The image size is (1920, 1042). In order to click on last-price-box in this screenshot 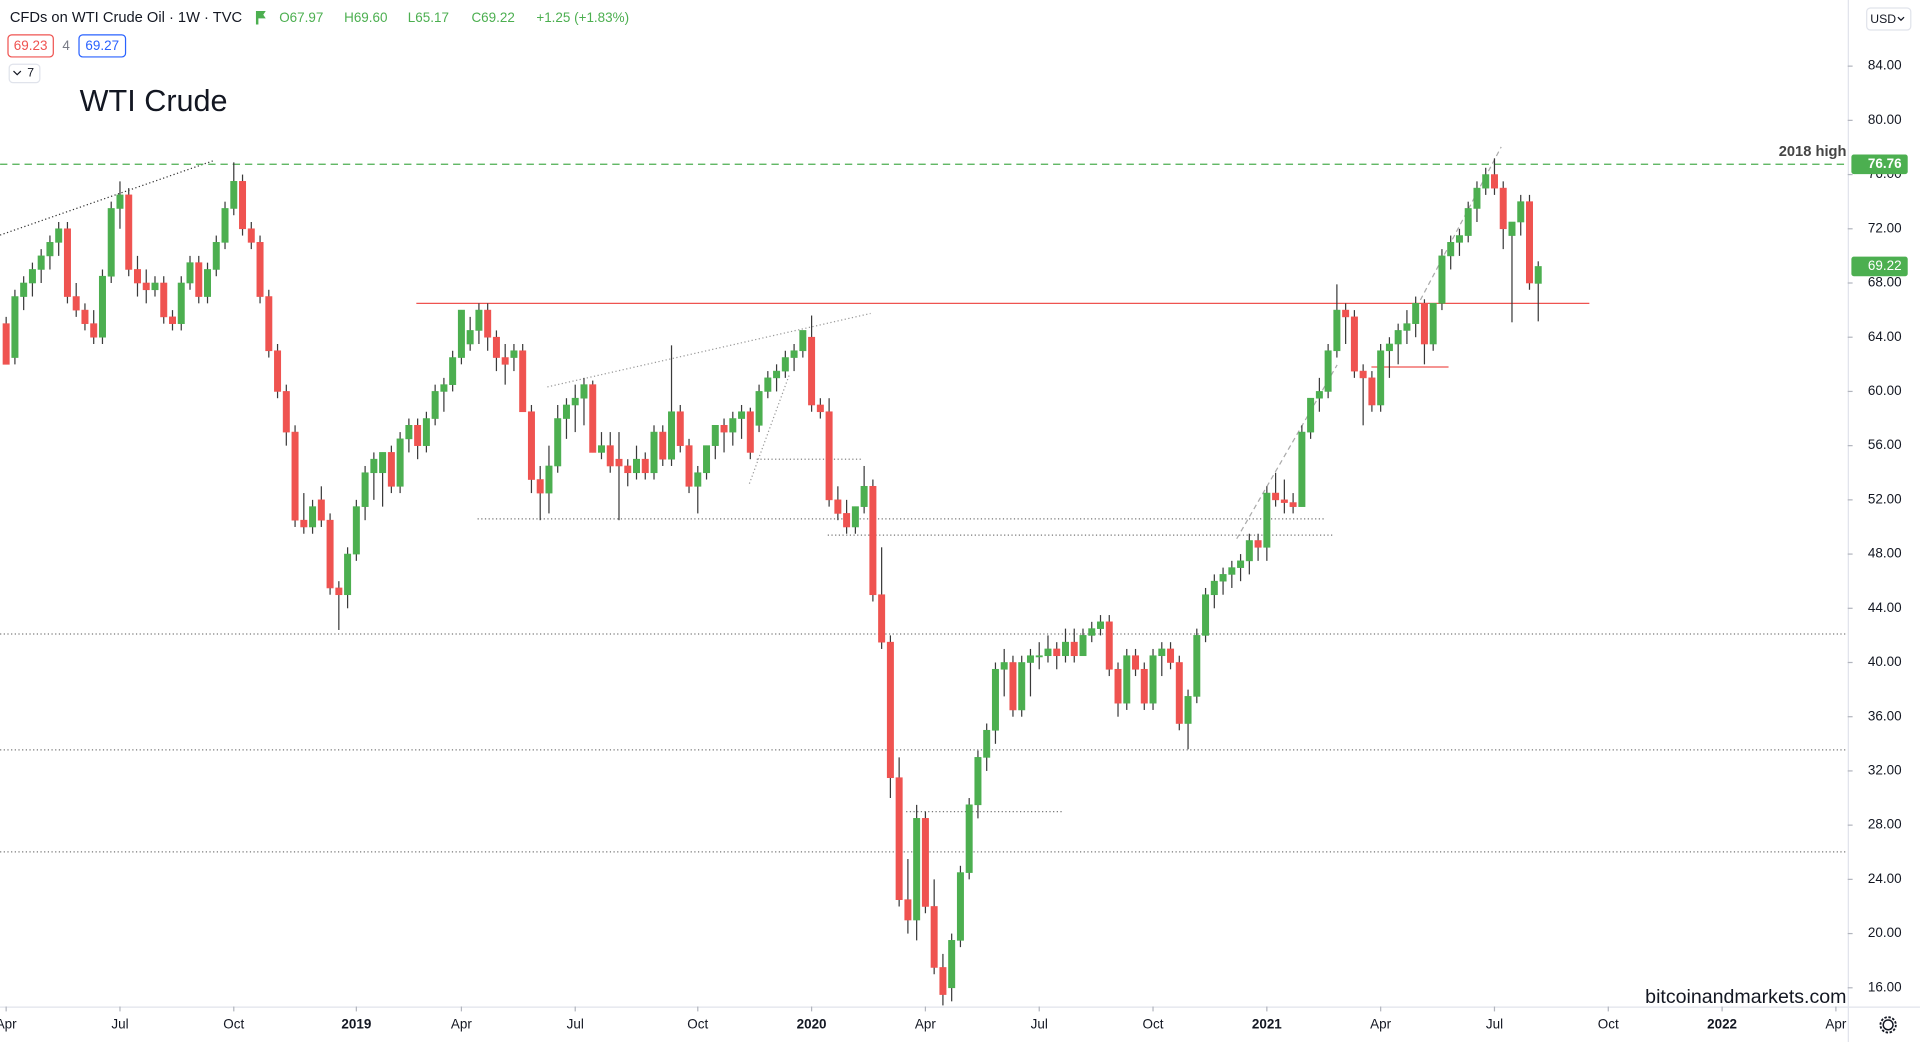, I will do `click(1879, 266)`.